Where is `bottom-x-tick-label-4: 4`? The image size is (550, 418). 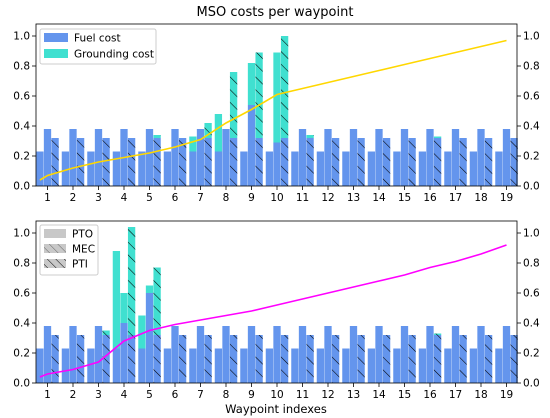
bottom-x-tick-label-4: 4 is located at coordinates (124, 395).